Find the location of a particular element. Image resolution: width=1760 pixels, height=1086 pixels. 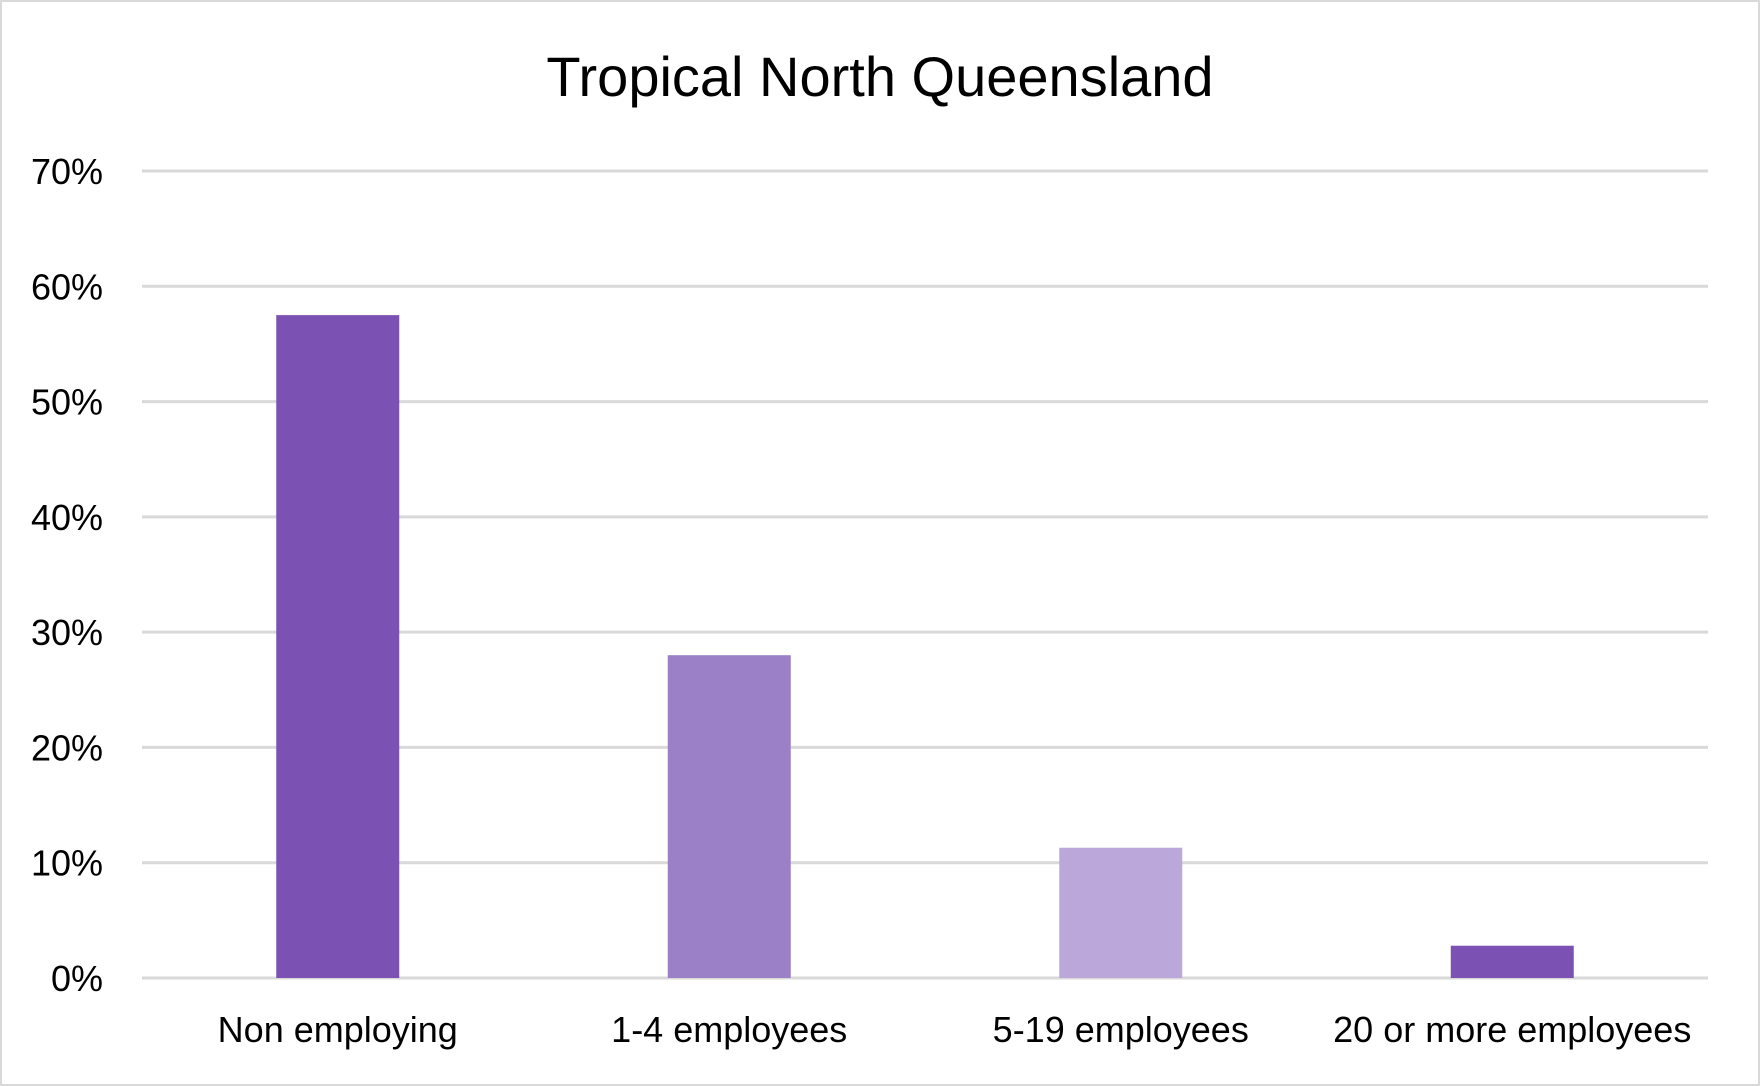

y-tick-label: 10% is located at coordinates (67, 863).